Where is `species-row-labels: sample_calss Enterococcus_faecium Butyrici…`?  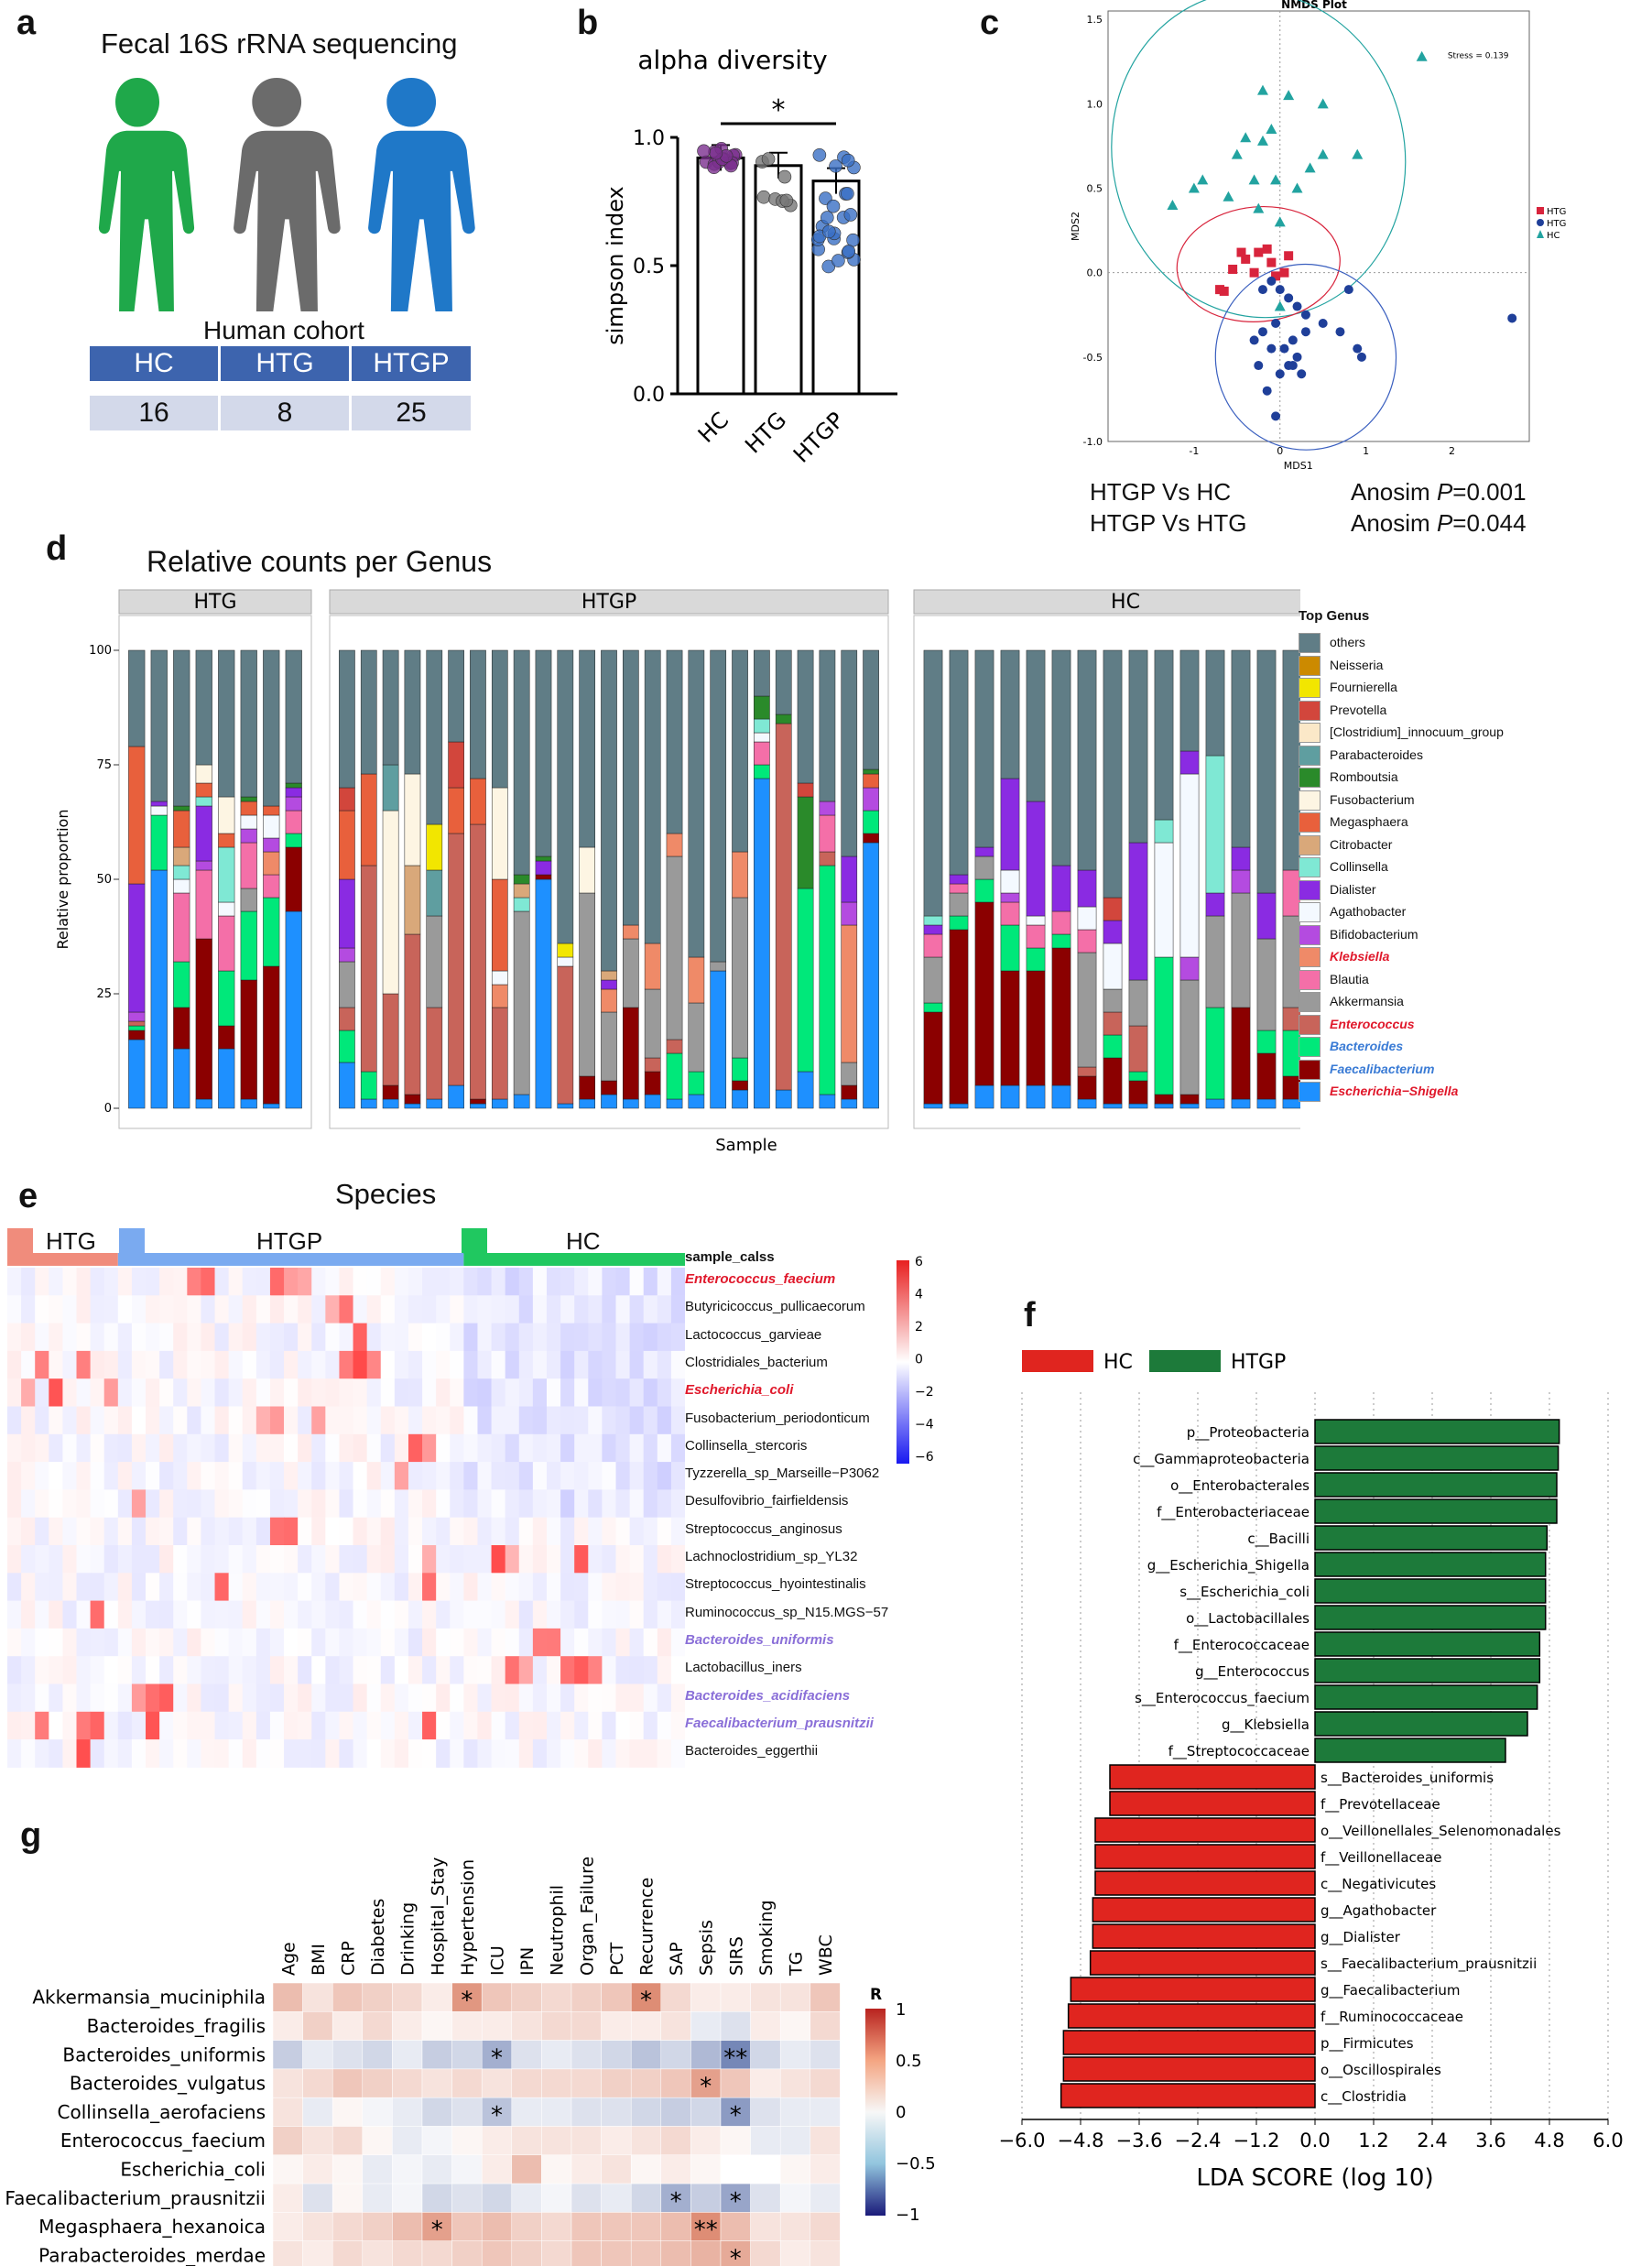 species-row-labels: sample_calss Enterococcus_faecium Butyrici… is located at coordinates (823, 1512).